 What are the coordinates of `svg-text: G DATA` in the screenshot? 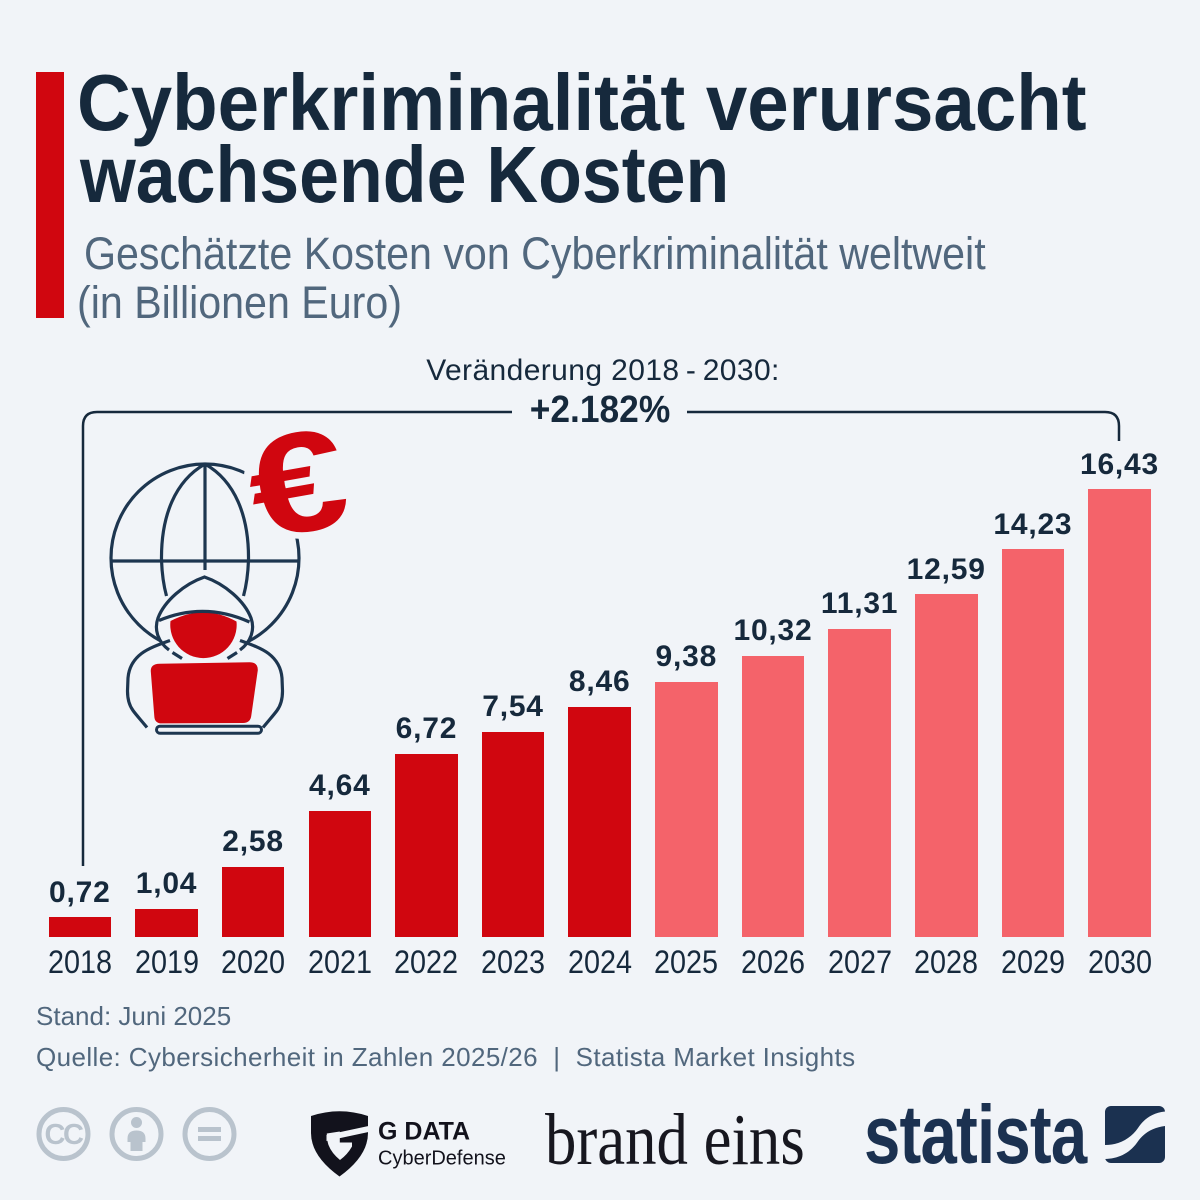 It's located at (424, 1132).